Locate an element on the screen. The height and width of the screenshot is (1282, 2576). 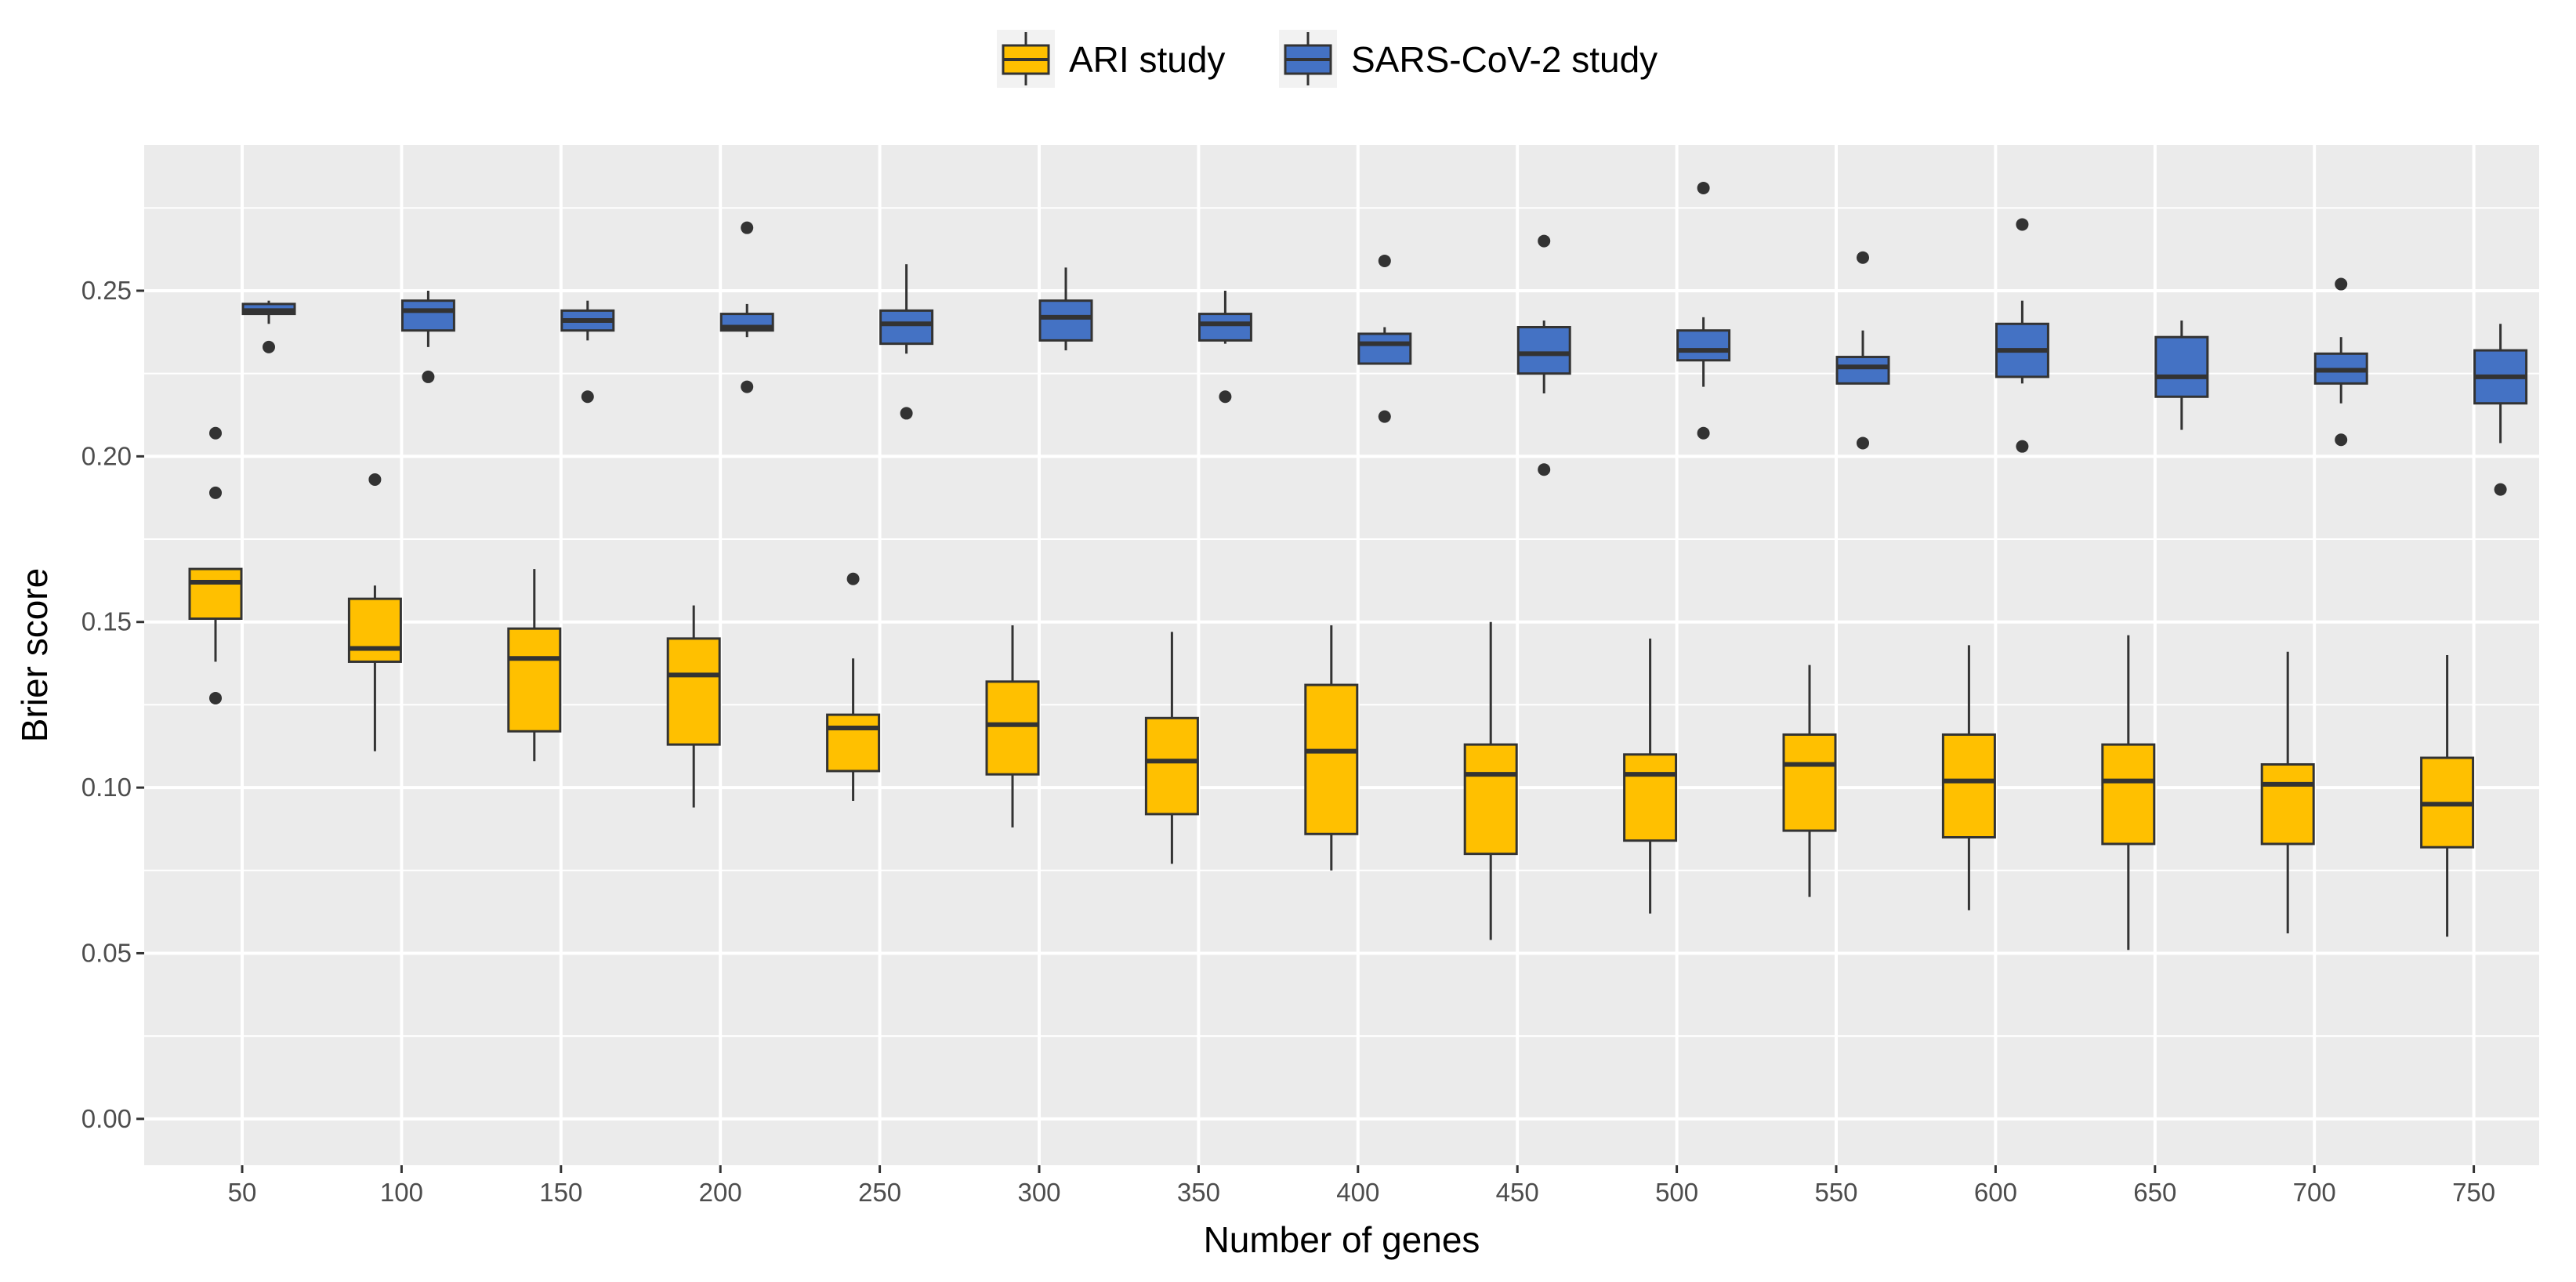
legend-label: ARI study is located at coordinates (1147, 60).